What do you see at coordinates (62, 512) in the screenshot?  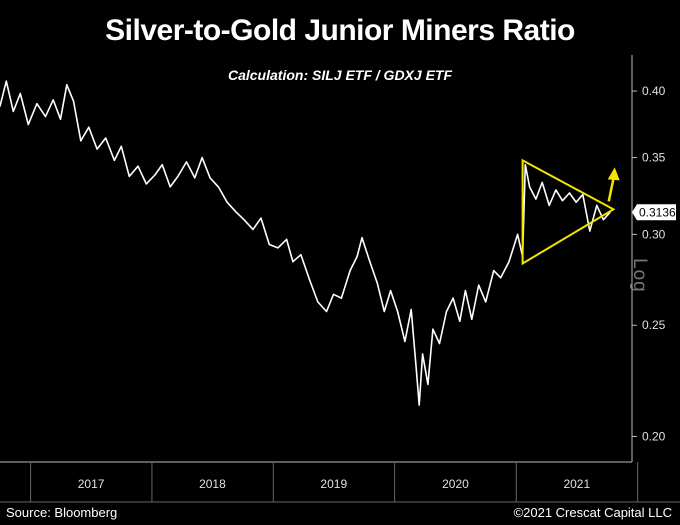 I see `source-text: Source: Bloomberg` at bounding box center [62, 512].